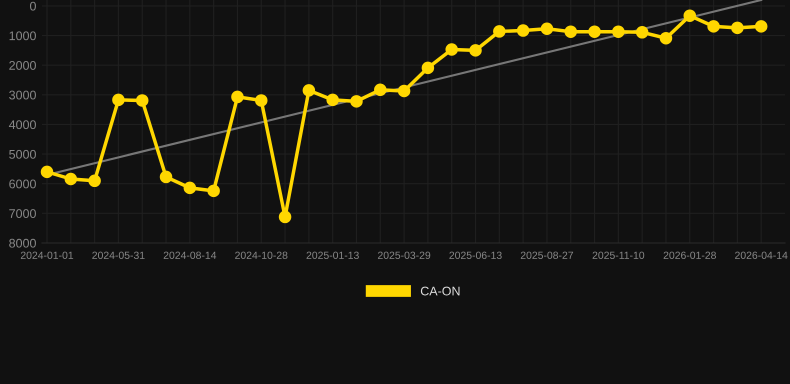  Describe the element at coordinates (22, 154) in the screenshot. I see `y-tick-label: 5000` at that location.